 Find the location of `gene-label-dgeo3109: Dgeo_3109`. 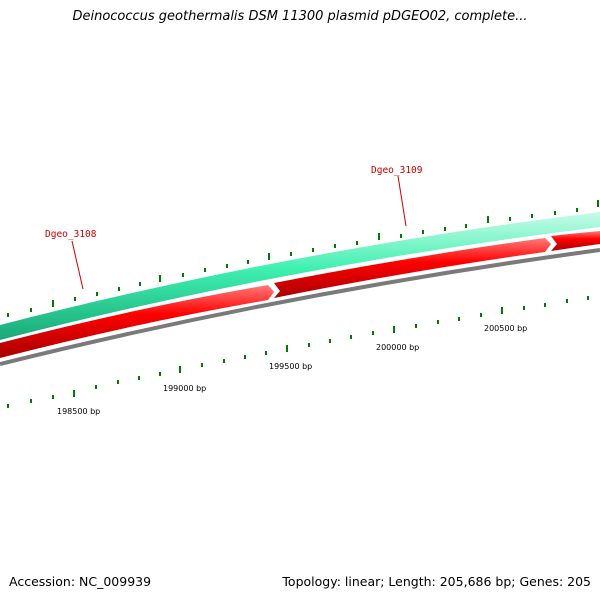

gene-label-dgeo3109: Dgeo_3109 is located at coordinates (397, 170).